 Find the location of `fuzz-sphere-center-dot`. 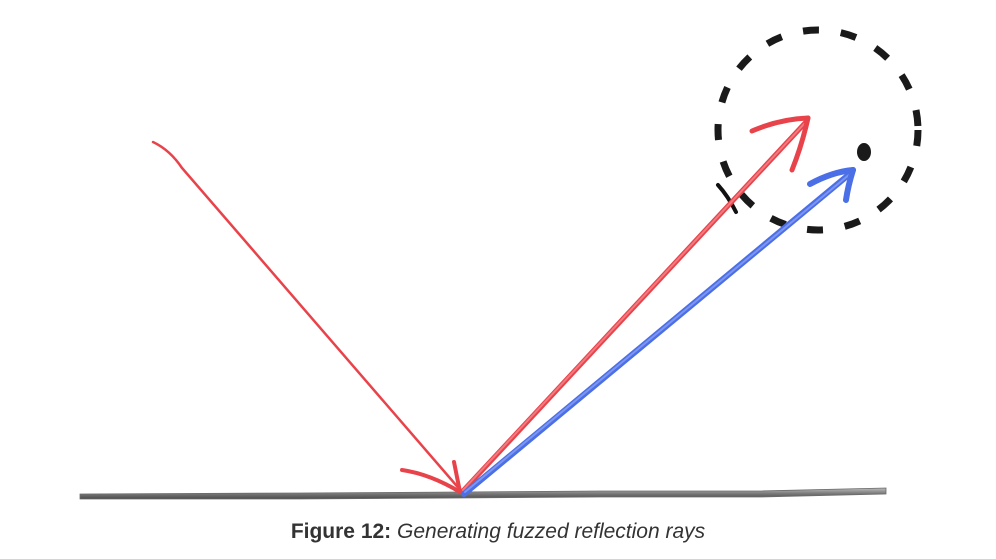

fuzz-sphere-center-dot is located at coordinates (864, 152).